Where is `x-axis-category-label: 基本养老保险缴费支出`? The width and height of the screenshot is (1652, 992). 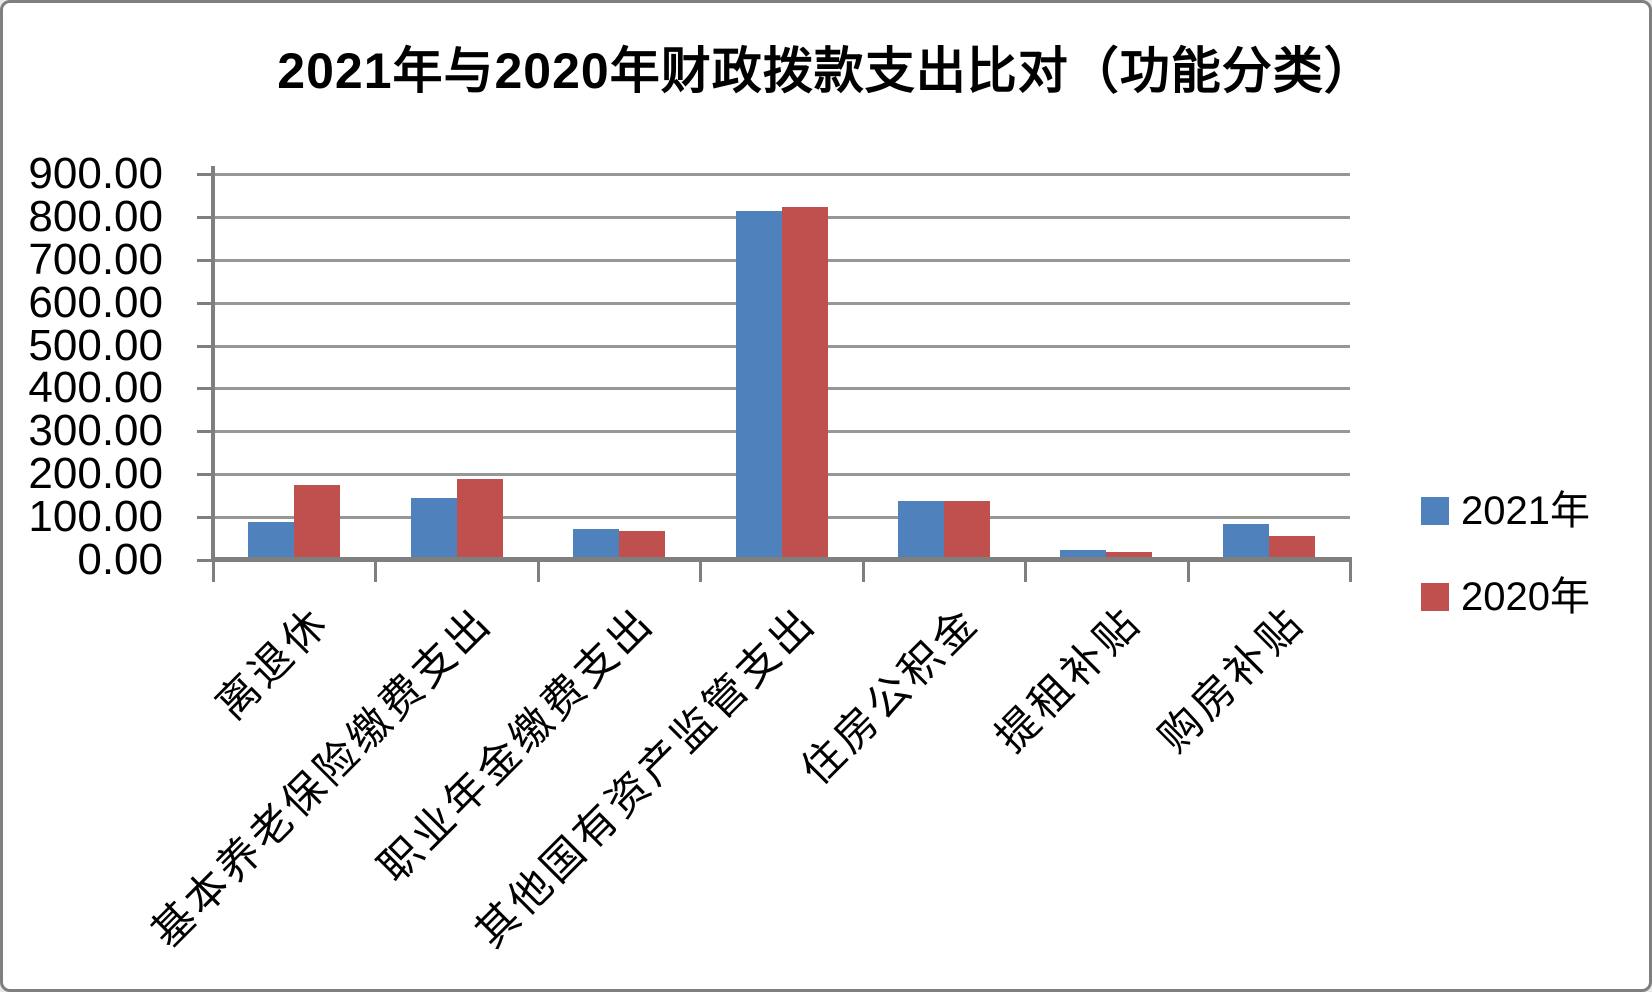 x-axis-category-label: 基本养老保险缴费支出 is located at coordinates (322, 778).